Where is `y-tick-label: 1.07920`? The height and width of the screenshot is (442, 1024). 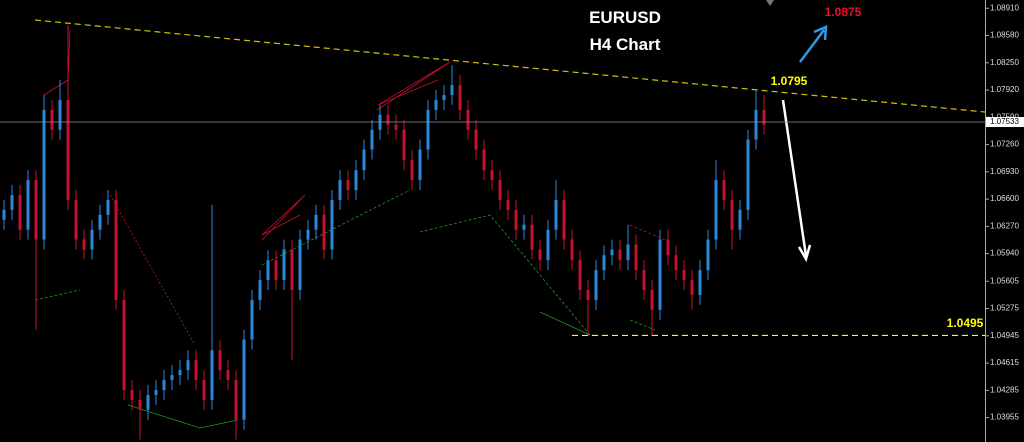
y-tick-label: 1.07920 is located at coordinates (1004, 89).